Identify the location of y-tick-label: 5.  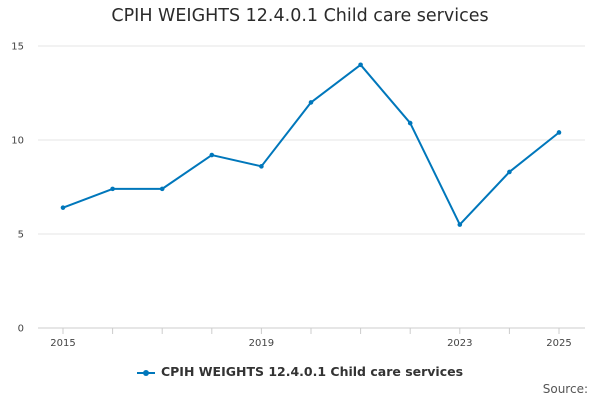
(21, 235).